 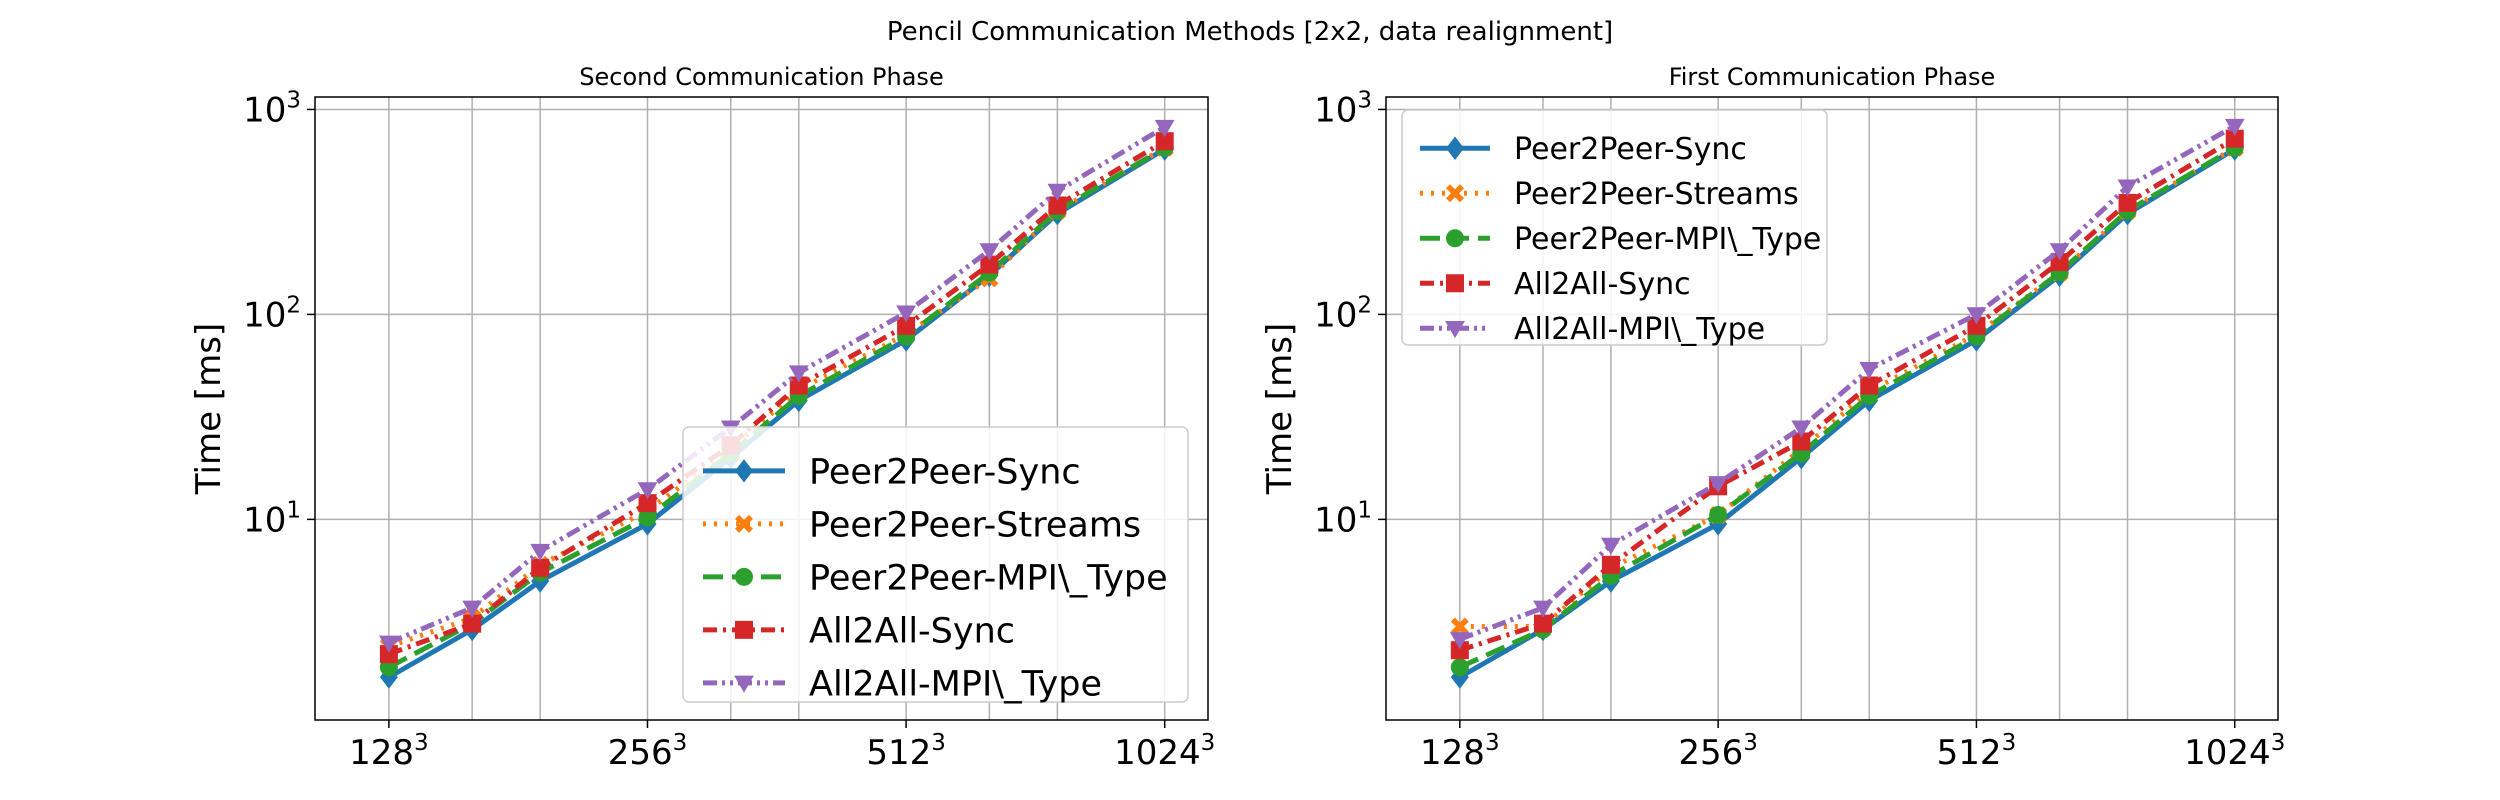 I want to click on legend-label: Peer2Peer-MPI\_Type, so click(x=1667, y=239).